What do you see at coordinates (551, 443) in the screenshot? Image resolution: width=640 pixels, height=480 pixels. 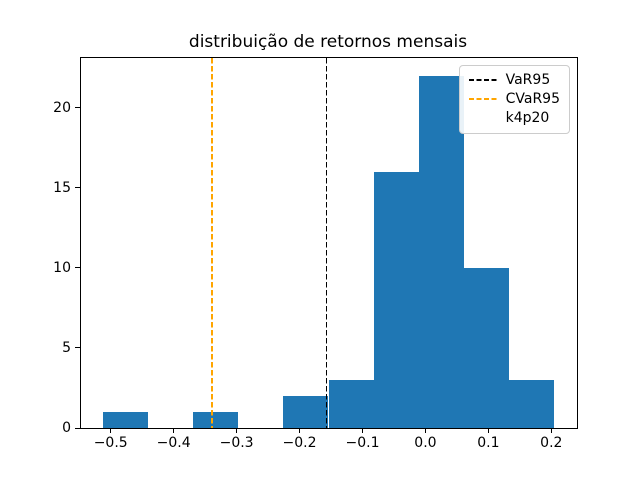 I see `x-tick-label: 0.2` at bounding box center [551, 443].